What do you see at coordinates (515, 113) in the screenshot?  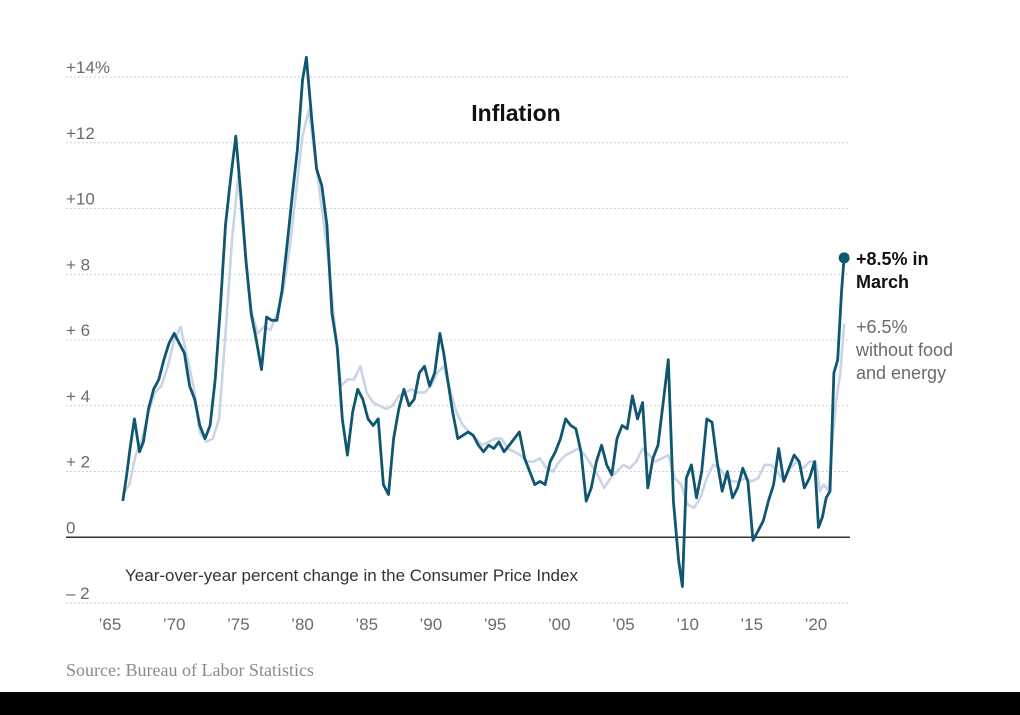 I see `chart-title: Inflation` at bounding box center [515, 113].